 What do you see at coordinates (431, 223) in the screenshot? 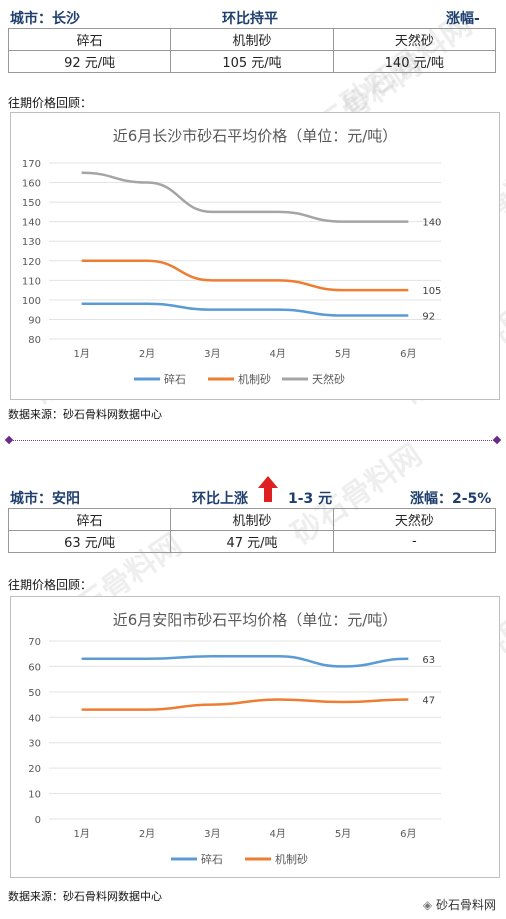
I see `data-label: 140` at bounding box center [431, 223].